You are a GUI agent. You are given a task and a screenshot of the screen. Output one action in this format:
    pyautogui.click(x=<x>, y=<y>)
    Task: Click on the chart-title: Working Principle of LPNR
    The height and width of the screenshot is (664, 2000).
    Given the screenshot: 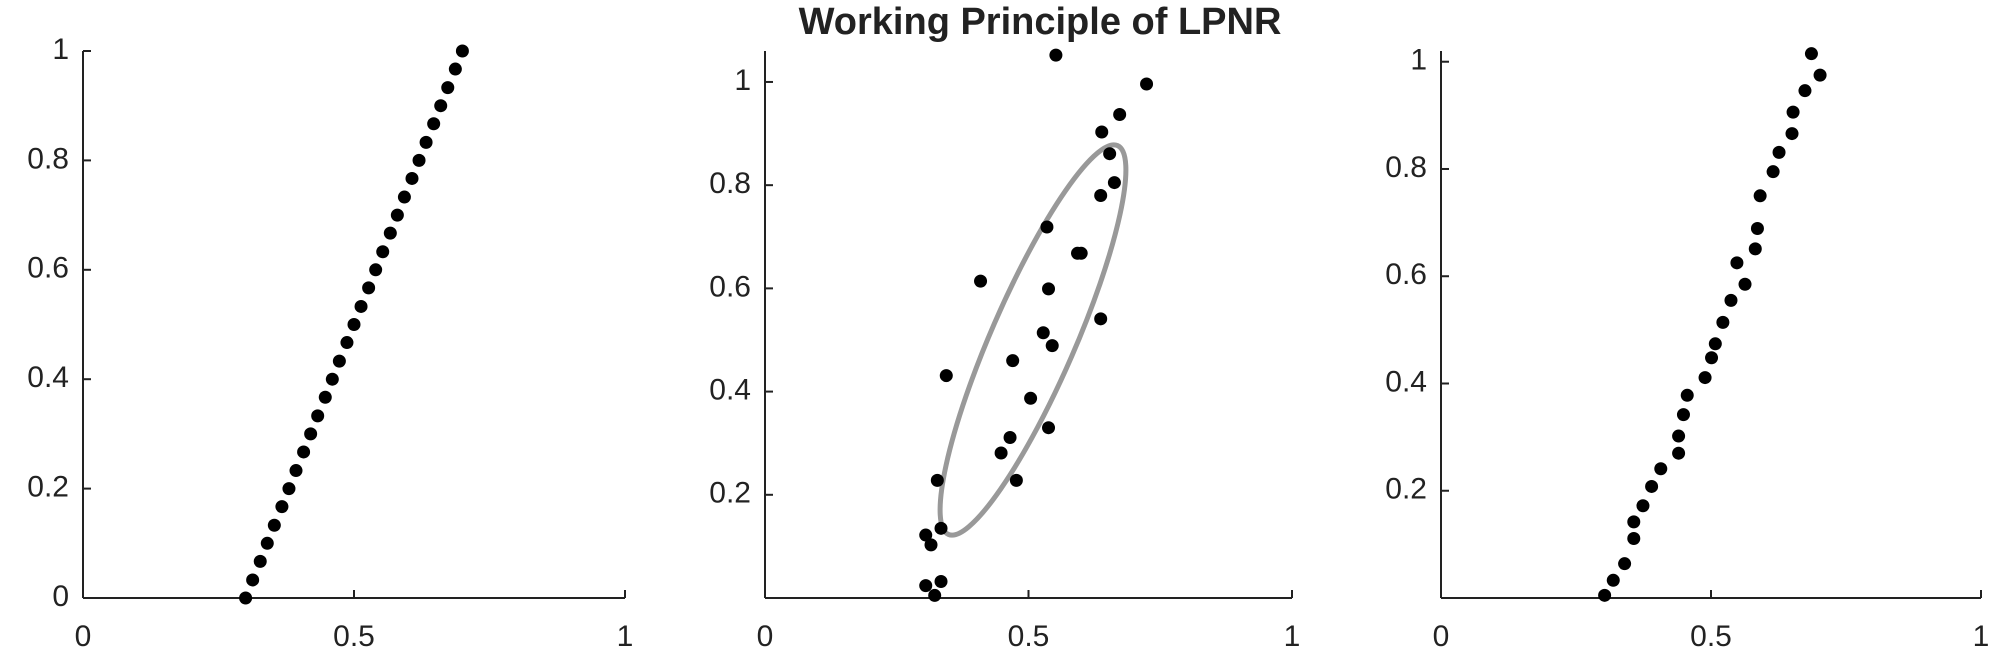 What is the action you would take?
    pyautogui.click(x=1040, y=22)
    